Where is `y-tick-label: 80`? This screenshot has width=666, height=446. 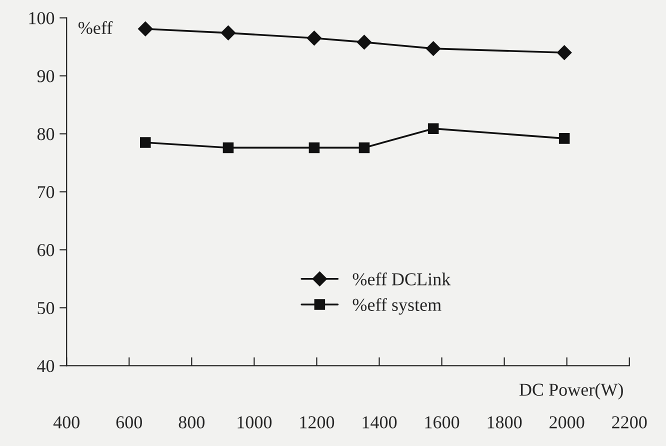
y-tick-label: 80 is located at coordinates (45, 134).